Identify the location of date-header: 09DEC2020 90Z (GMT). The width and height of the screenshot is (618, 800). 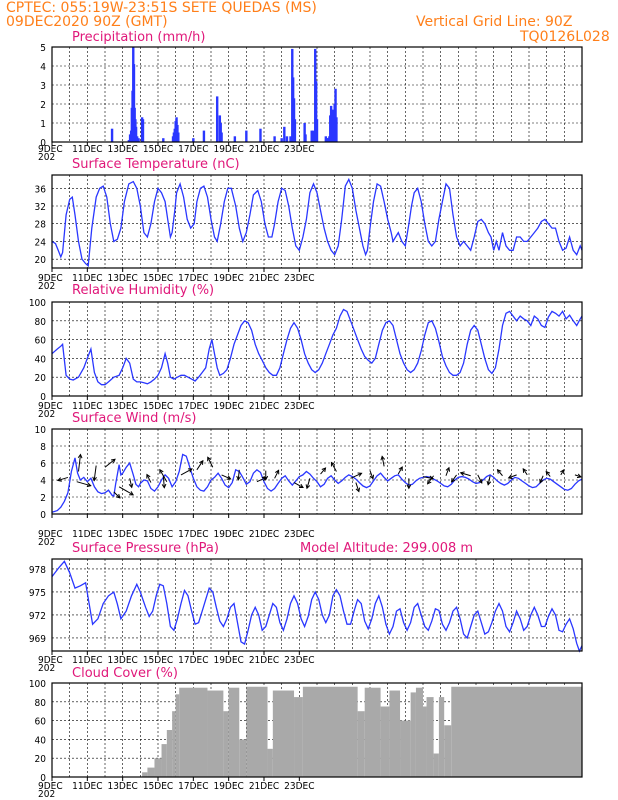
(87, 22).